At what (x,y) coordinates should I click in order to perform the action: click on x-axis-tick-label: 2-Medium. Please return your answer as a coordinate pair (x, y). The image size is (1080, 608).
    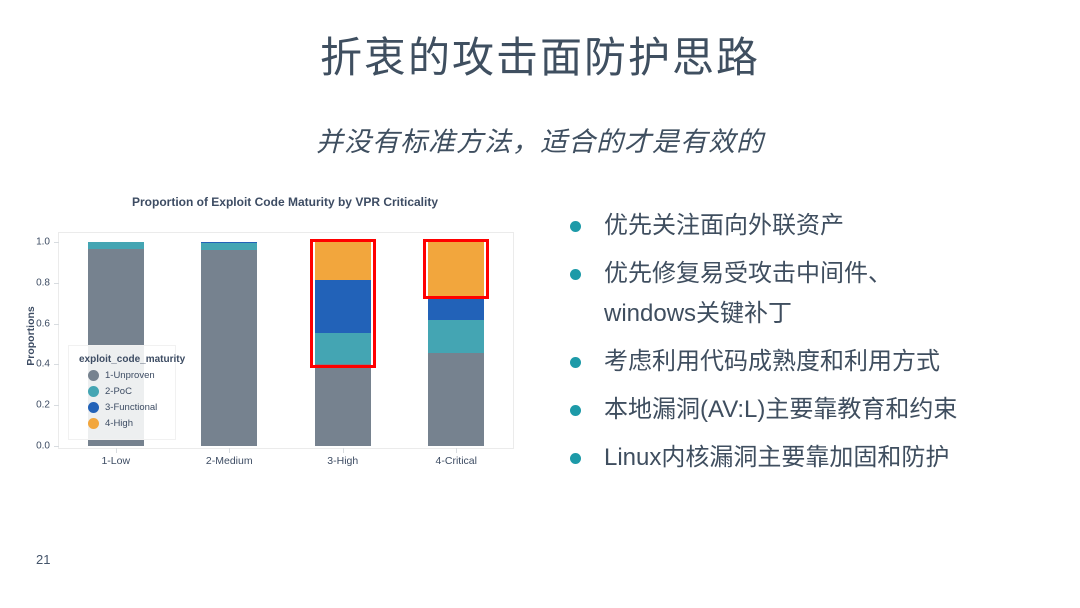
    Looking at the image, I should click on (229, 461).